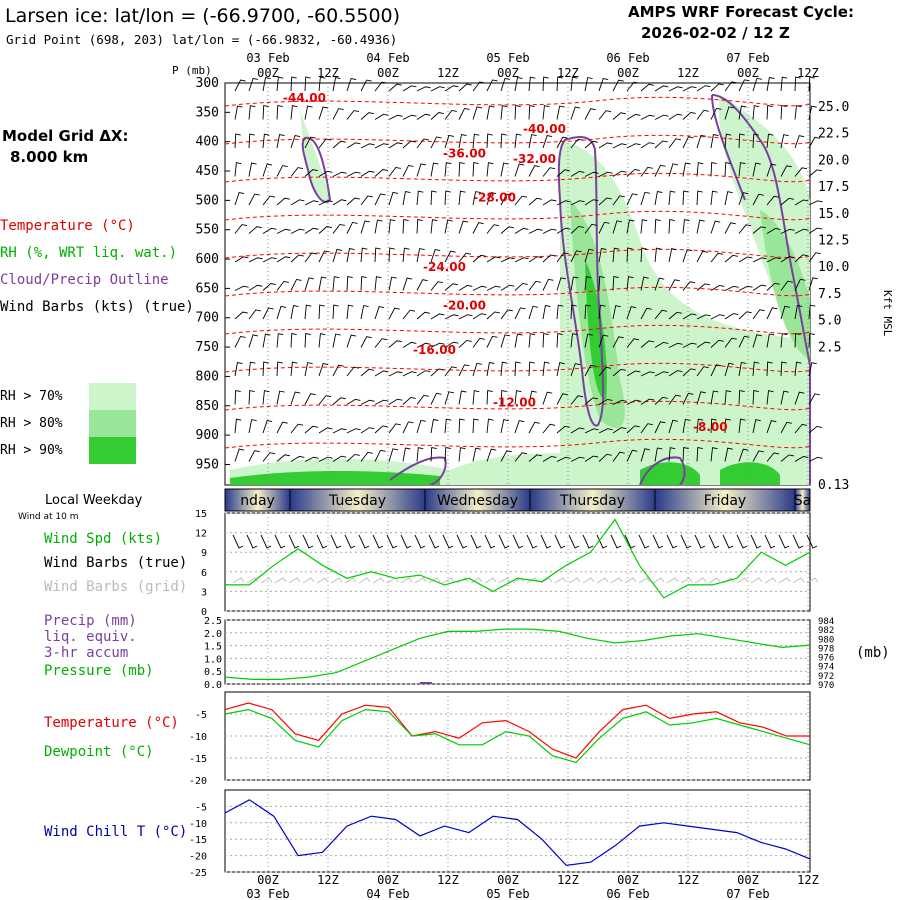  I want to click on bottom-date-4: 07 Feb, so click(747, 893).